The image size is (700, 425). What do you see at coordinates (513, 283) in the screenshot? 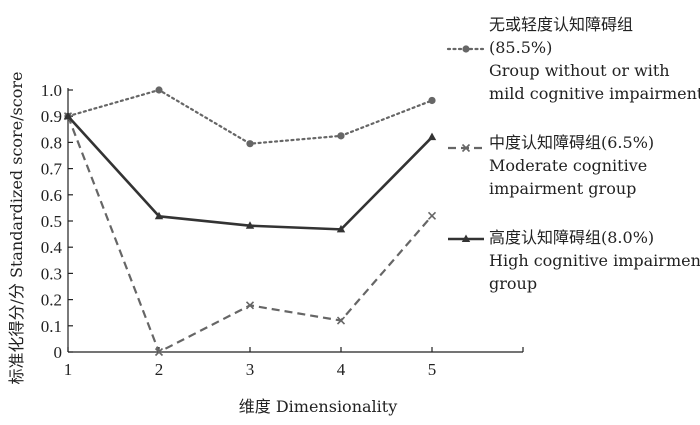
I see `legend-label: group` at bounding box center [513, 283].